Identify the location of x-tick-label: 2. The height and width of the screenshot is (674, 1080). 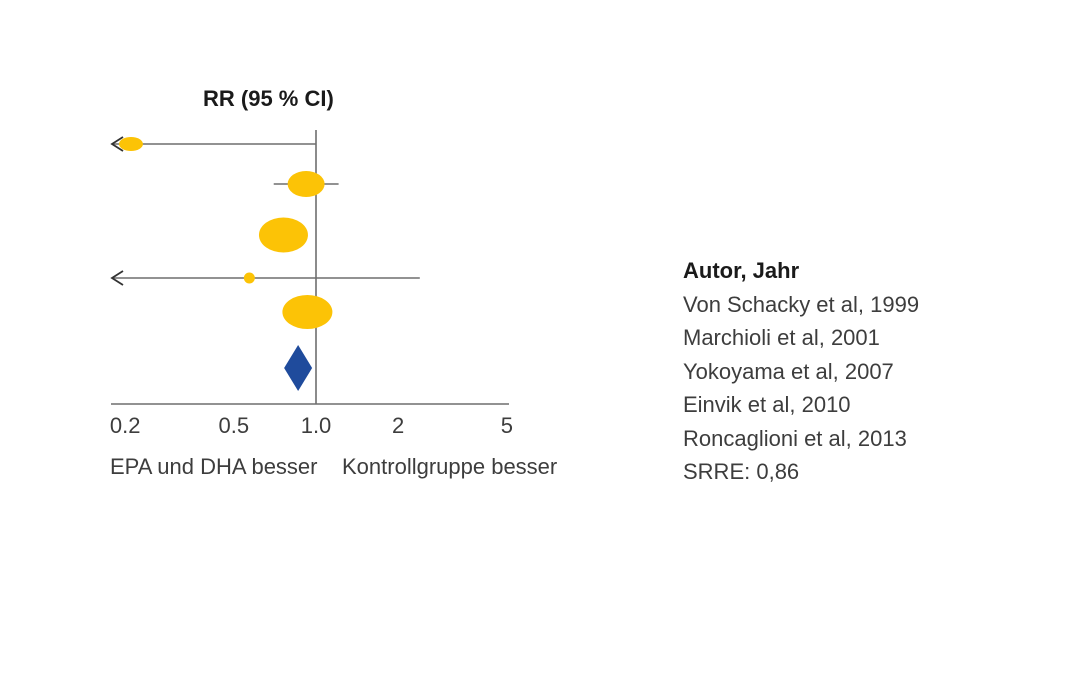
(398, 425).